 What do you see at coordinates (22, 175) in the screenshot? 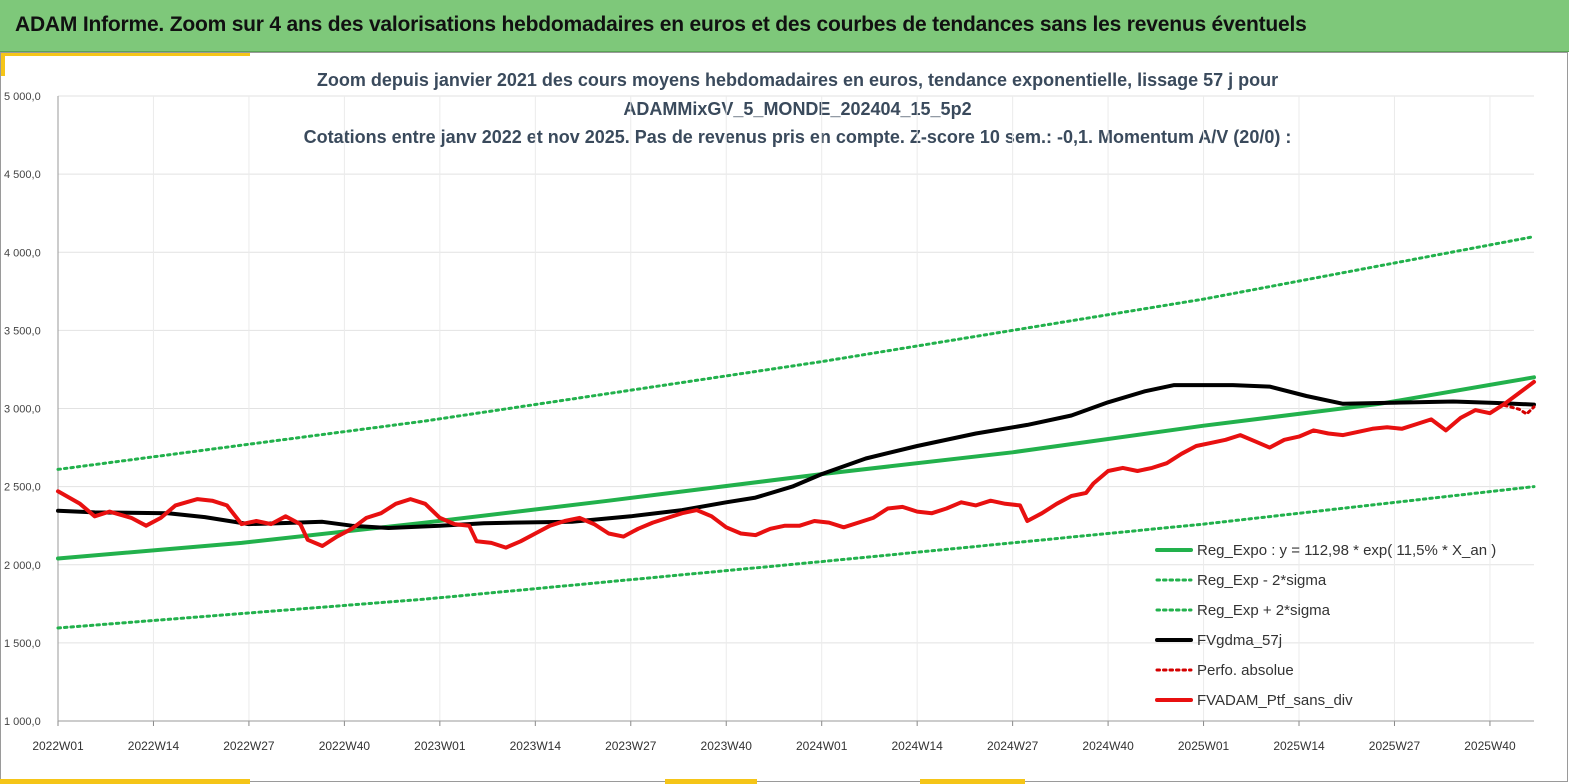
I see `y-tick-label: 4 500,0` at bounding box center [22, 175].